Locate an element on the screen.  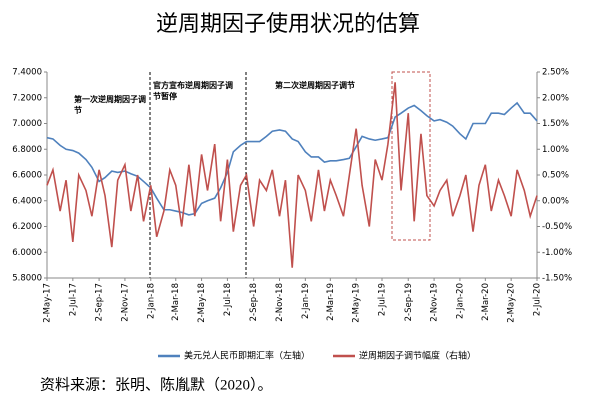
x-tick-label: 2-May-19 is located at coordinates (357, 303).